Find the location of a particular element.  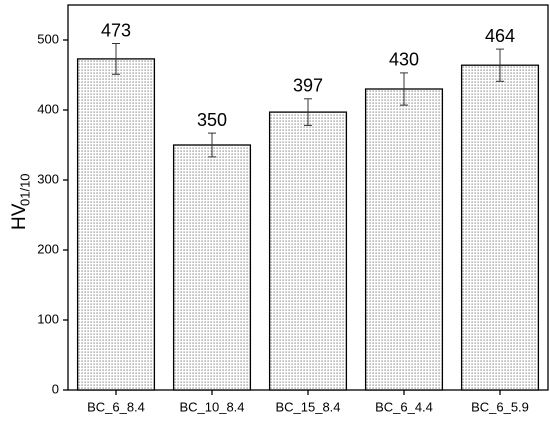

value-label: 350 is located at coordinates (212, 120).